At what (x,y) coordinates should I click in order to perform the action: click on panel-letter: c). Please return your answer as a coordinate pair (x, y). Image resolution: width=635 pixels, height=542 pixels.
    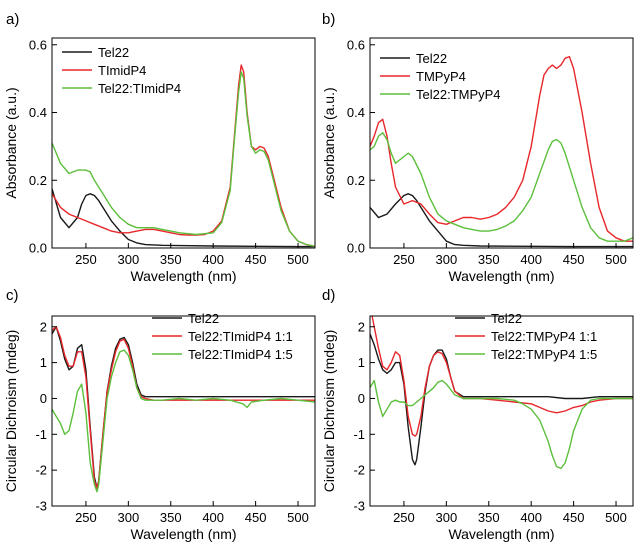
    Looking at the image, I should click on (12, 295).